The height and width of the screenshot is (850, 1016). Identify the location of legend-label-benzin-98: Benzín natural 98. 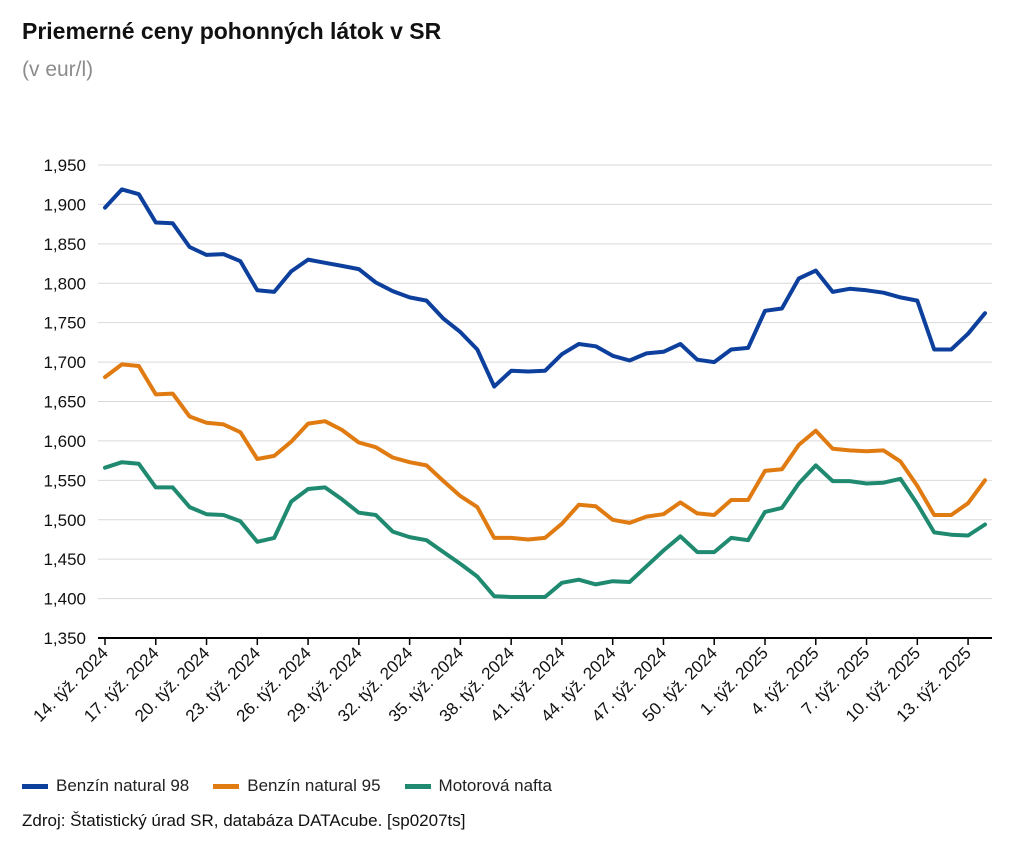
(123, 785).